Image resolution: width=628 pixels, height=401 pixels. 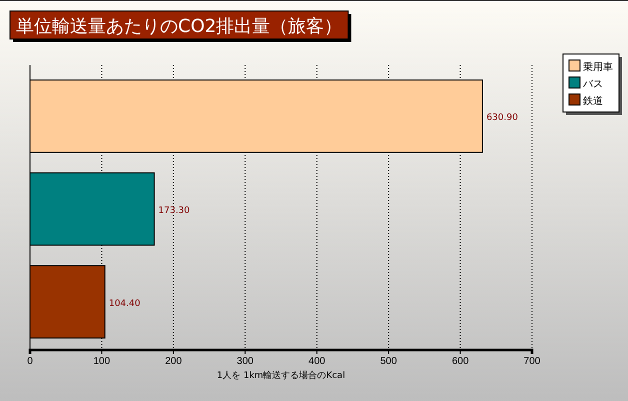 I want to click on legend-label: 鉄道, so click(x=593, y=101).